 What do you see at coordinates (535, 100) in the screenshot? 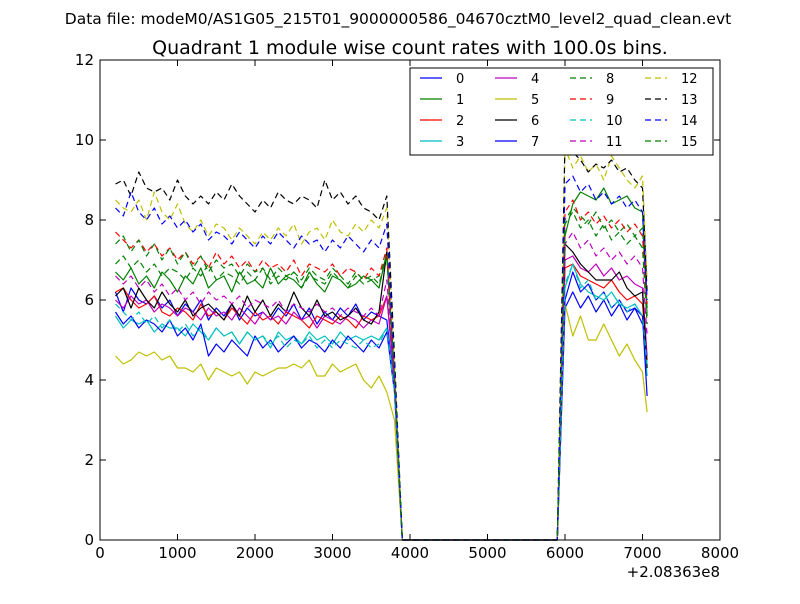
I see `legend-label-5: 5` at bounding box center [535, 100].